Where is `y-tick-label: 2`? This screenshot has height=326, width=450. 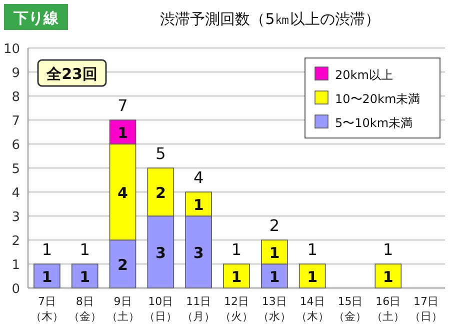
y-tick-label: 2 is located at coordinates (16, 241).